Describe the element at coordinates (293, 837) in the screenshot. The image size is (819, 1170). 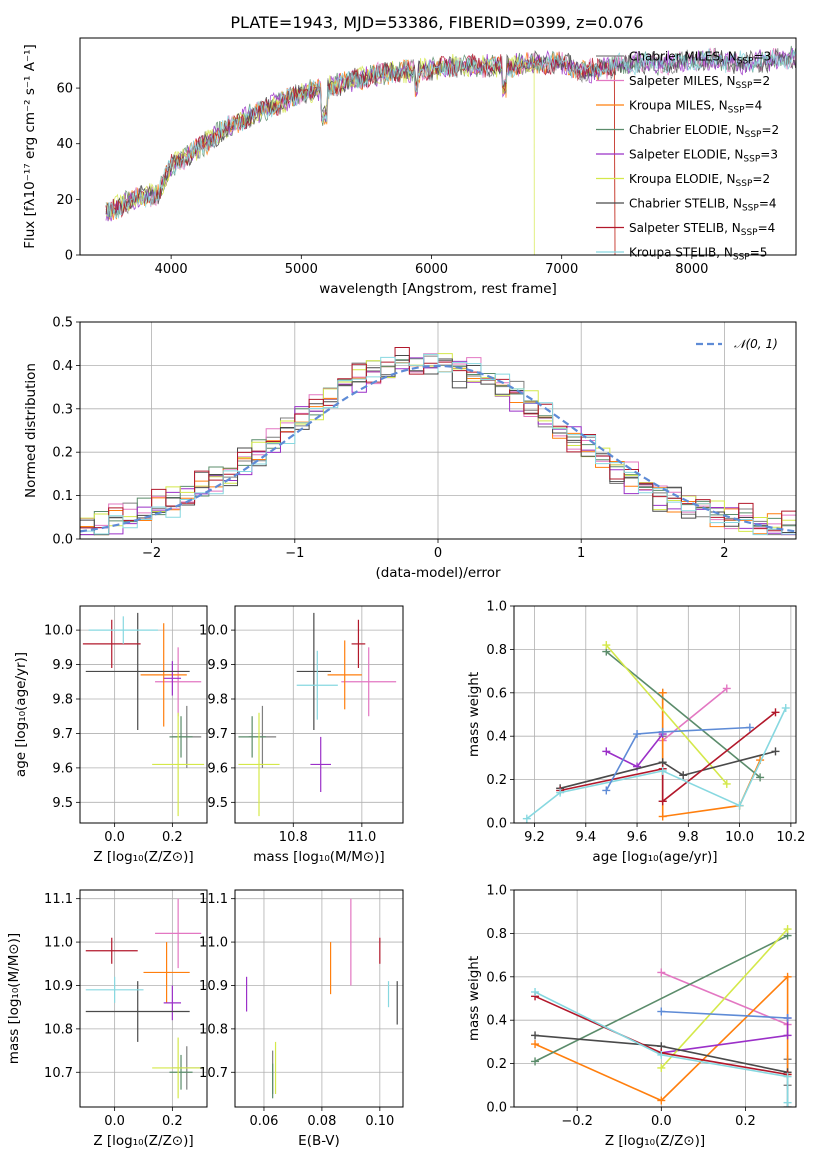
I see `x-tick-label: 10.8` at that location.